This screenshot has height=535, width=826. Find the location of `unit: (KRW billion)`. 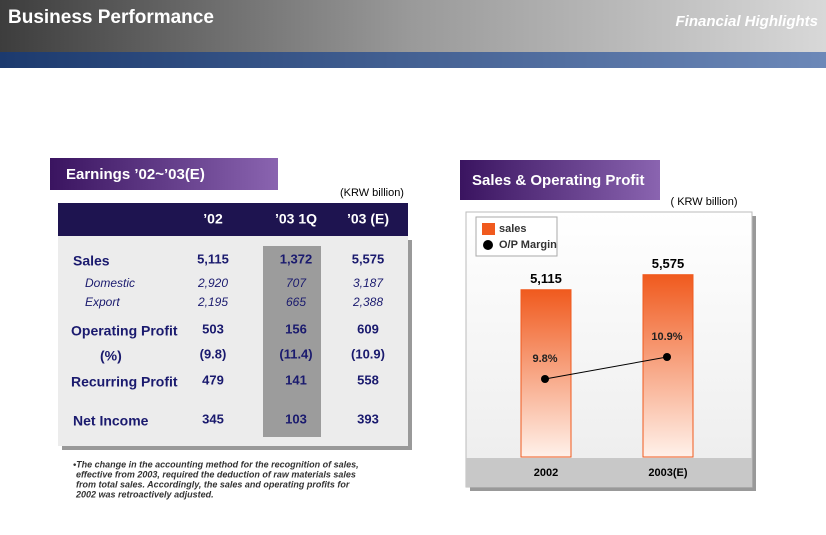

unit: (KRW billion) is located at coordinates (372, 193).